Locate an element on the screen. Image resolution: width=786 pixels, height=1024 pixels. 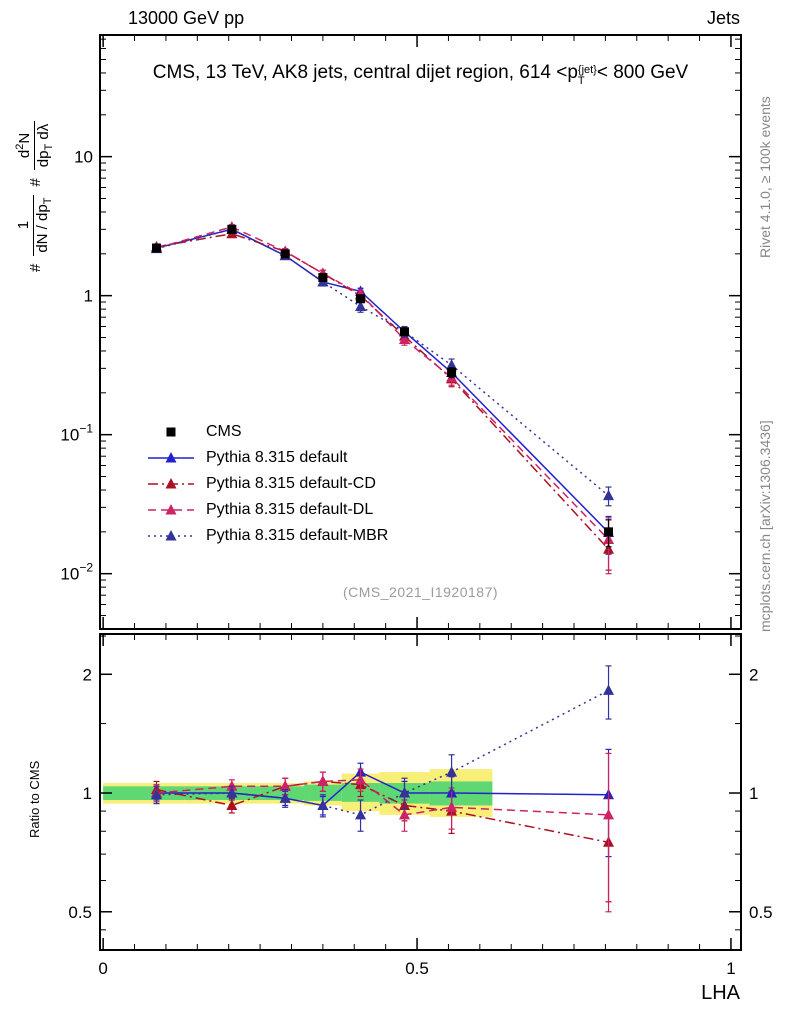
series-ratio is located at coordinates (383, 748).